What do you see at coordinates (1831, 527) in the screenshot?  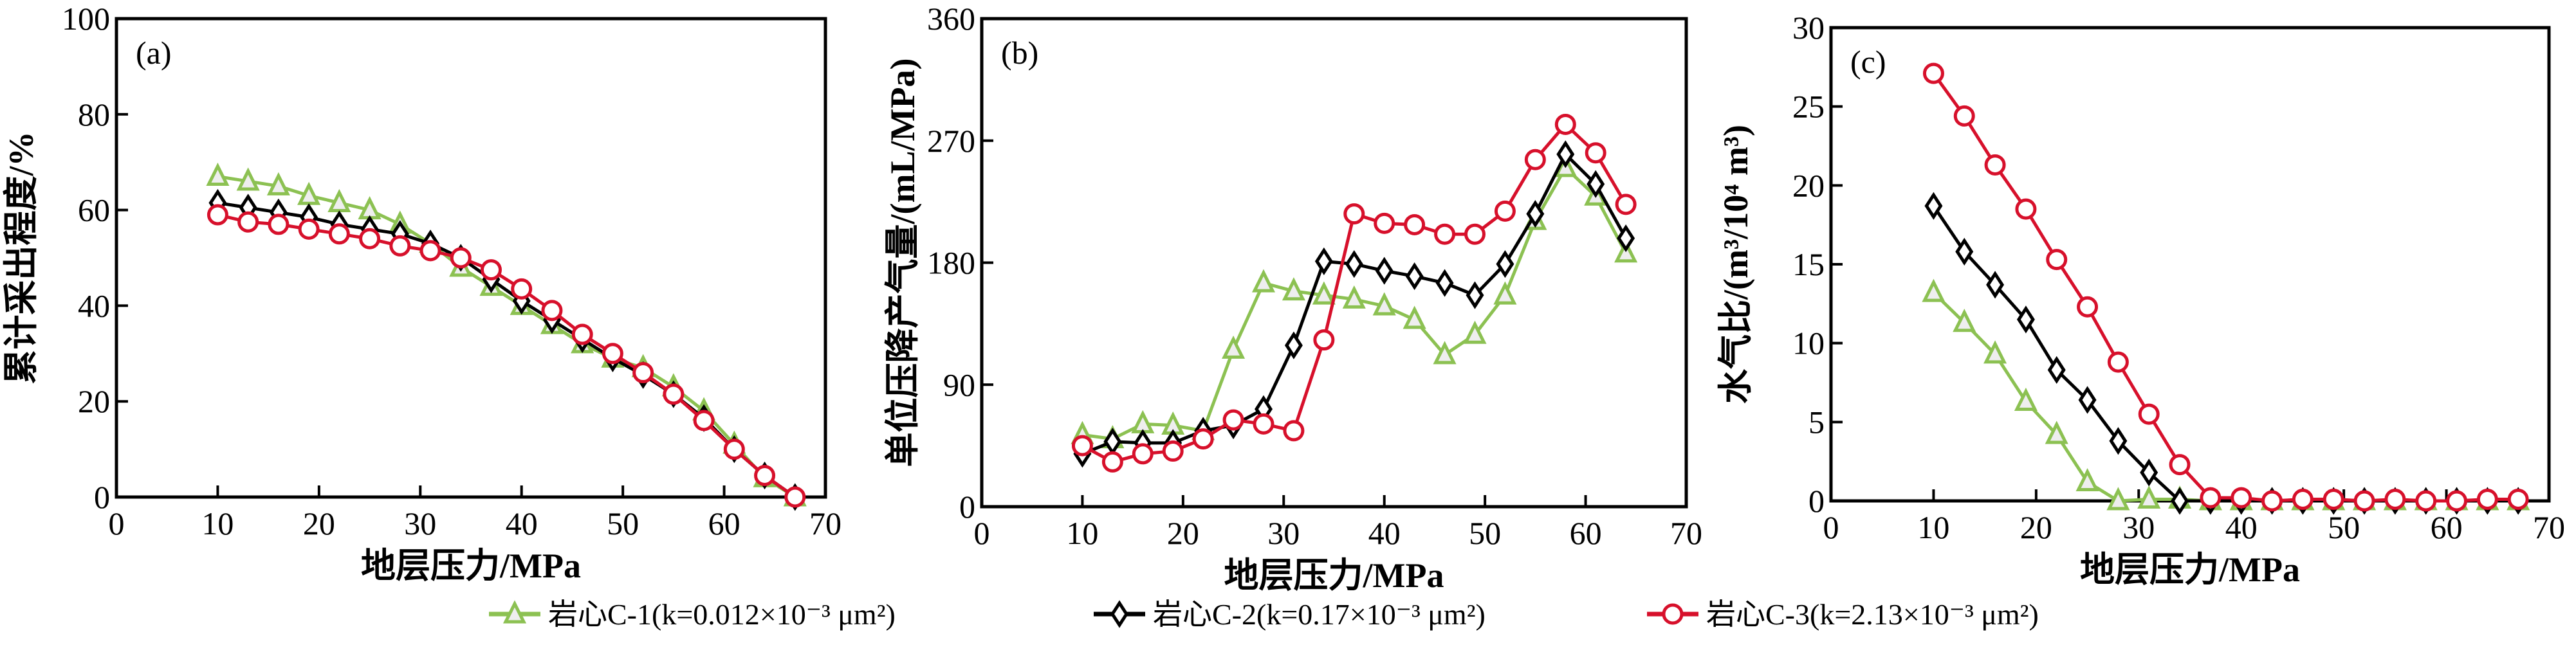 I see `x-tick-label: 0` at bounding box center [1831, 527].